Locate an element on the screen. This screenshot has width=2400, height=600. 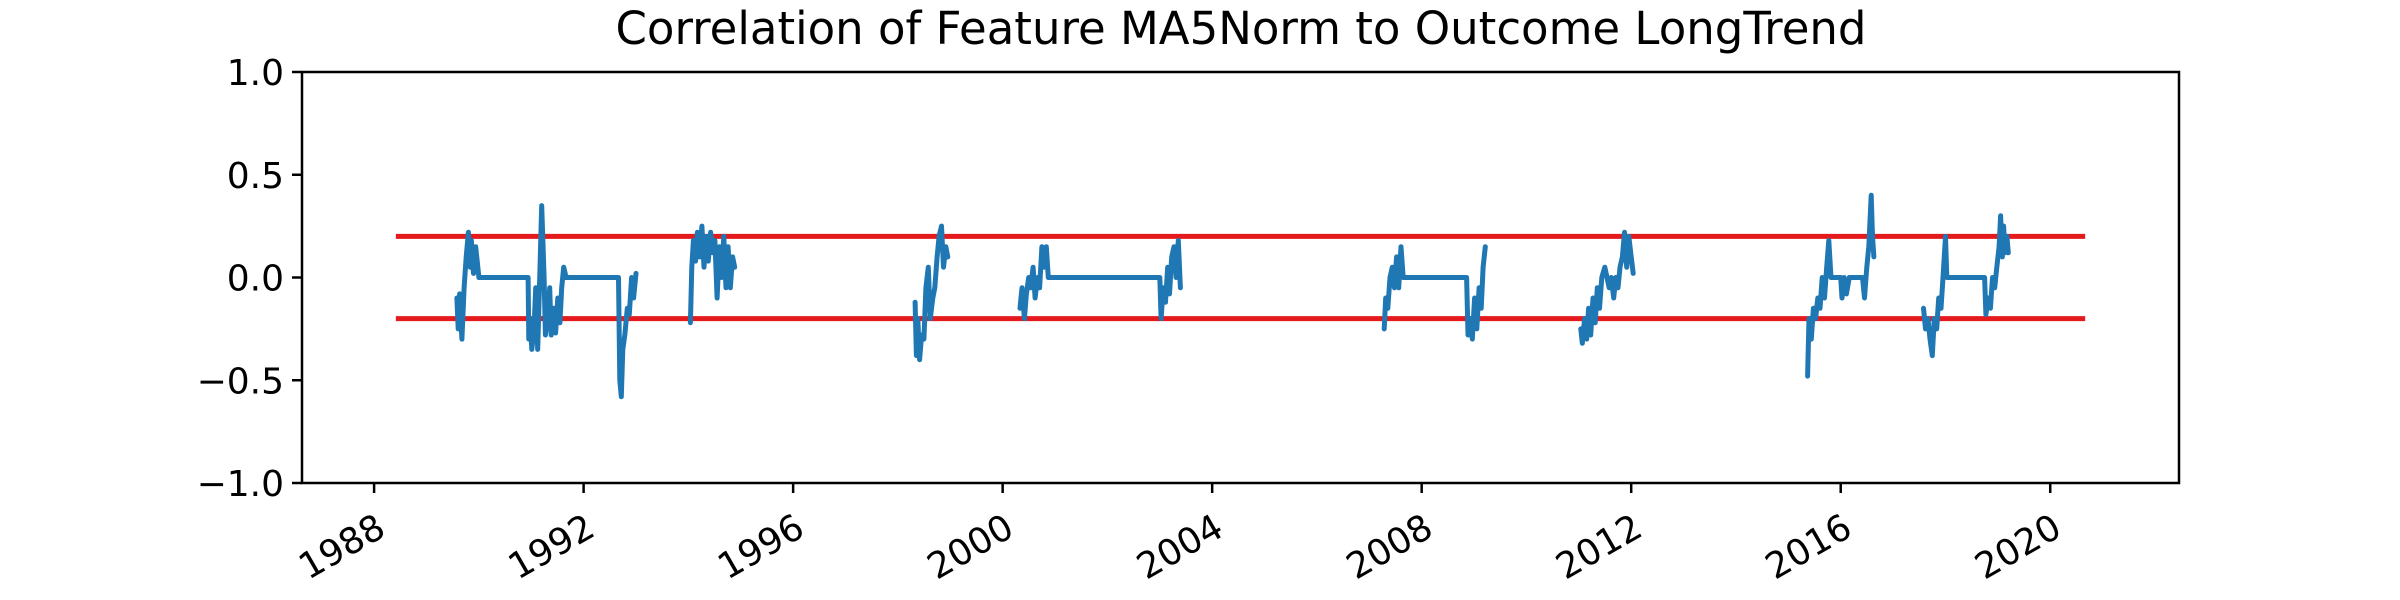
x-tick-label: 2000 is located at coordinates (971, 547).